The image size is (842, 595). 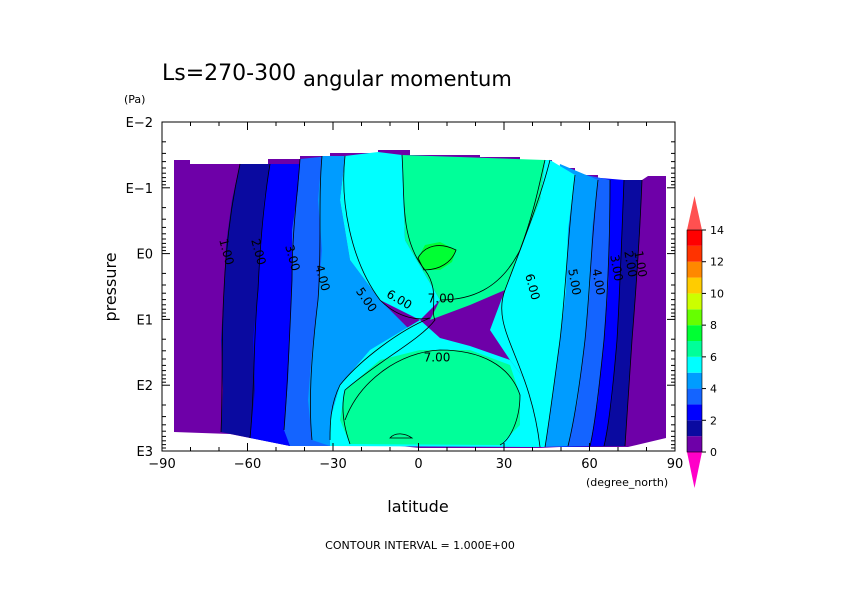 What do you see at coordinates (134, 99) in the screenshot?
I see `y-unit-label: (Pa)` at bounding box center [134, 99].